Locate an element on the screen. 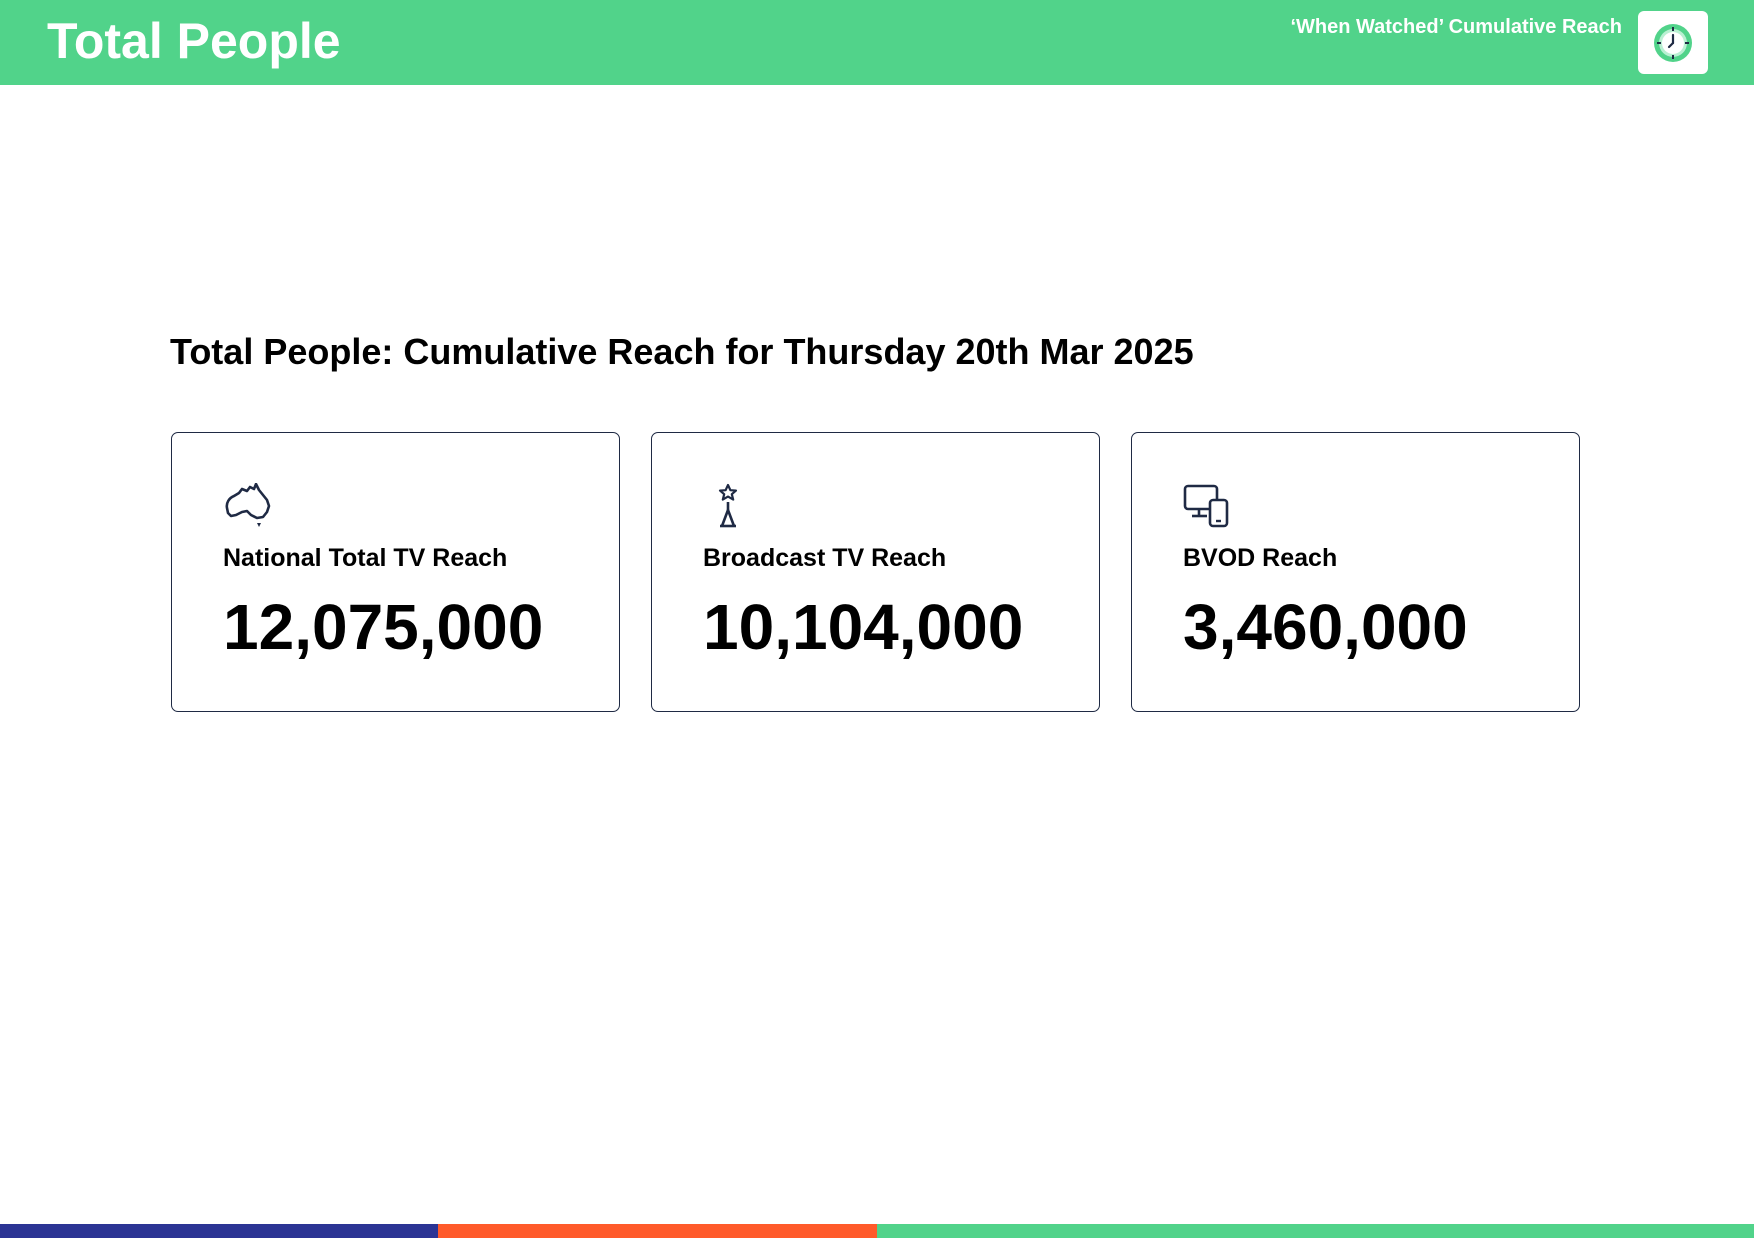  clock-badge is located at coordinates (1673, 42).